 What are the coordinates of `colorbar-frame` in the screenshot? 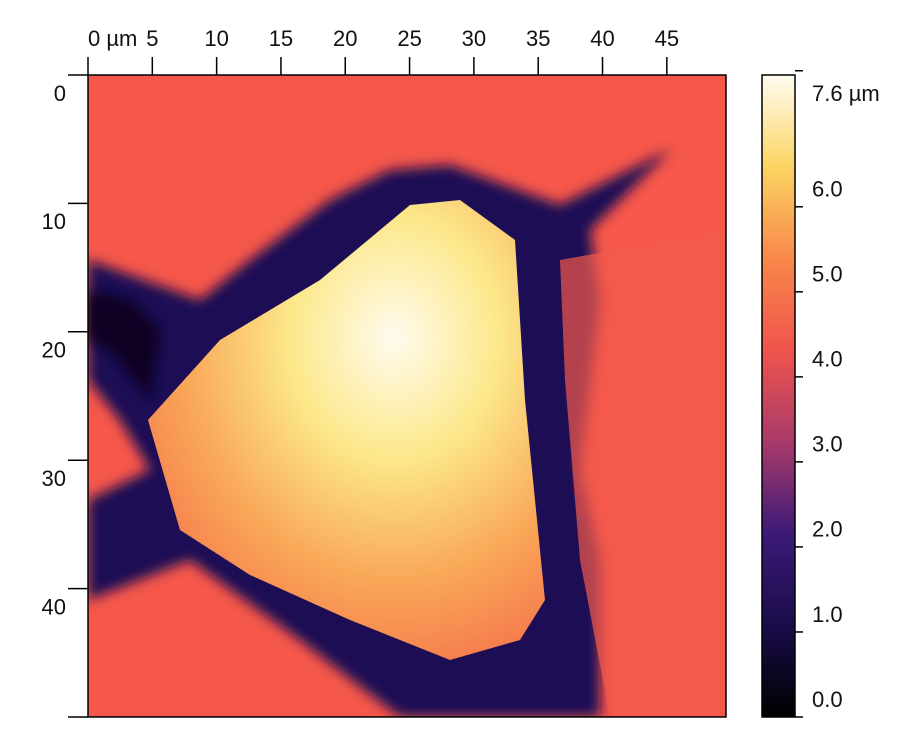 It's located at (778, 396).